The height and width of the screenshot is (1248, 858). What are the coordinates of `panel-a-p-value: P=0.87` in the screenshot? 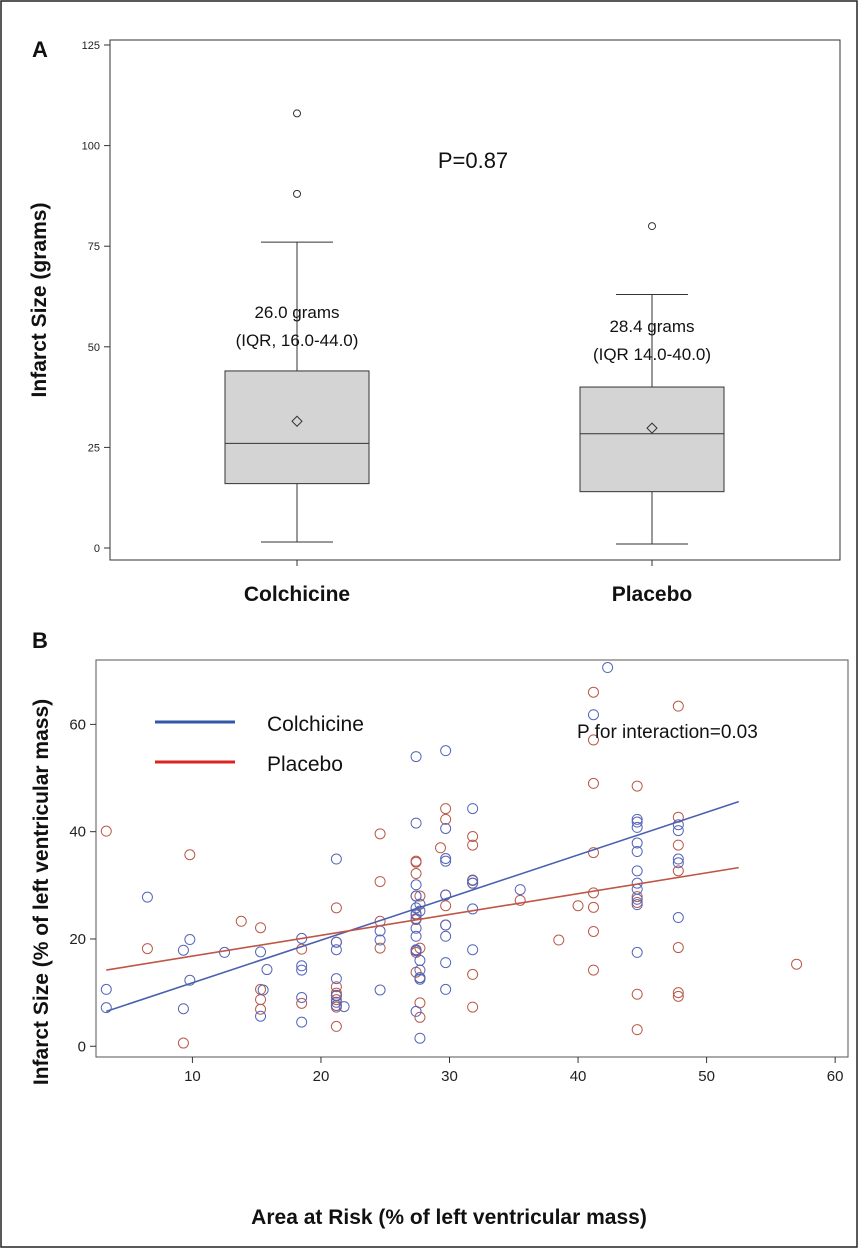 It's located at (473, 160).